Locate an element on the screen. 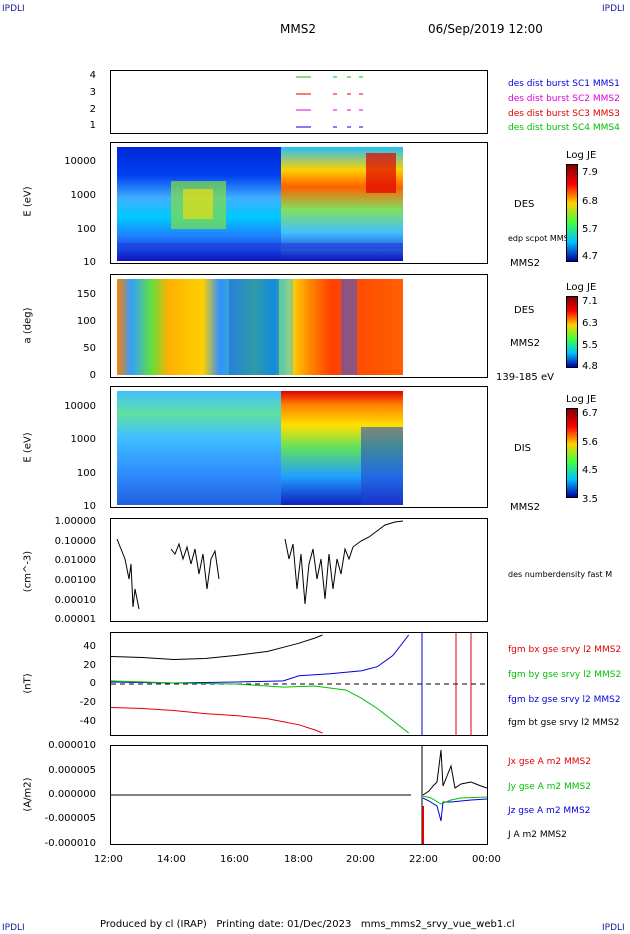 The image size is (630, 934). current-panel is located at coordinates (299, 795).